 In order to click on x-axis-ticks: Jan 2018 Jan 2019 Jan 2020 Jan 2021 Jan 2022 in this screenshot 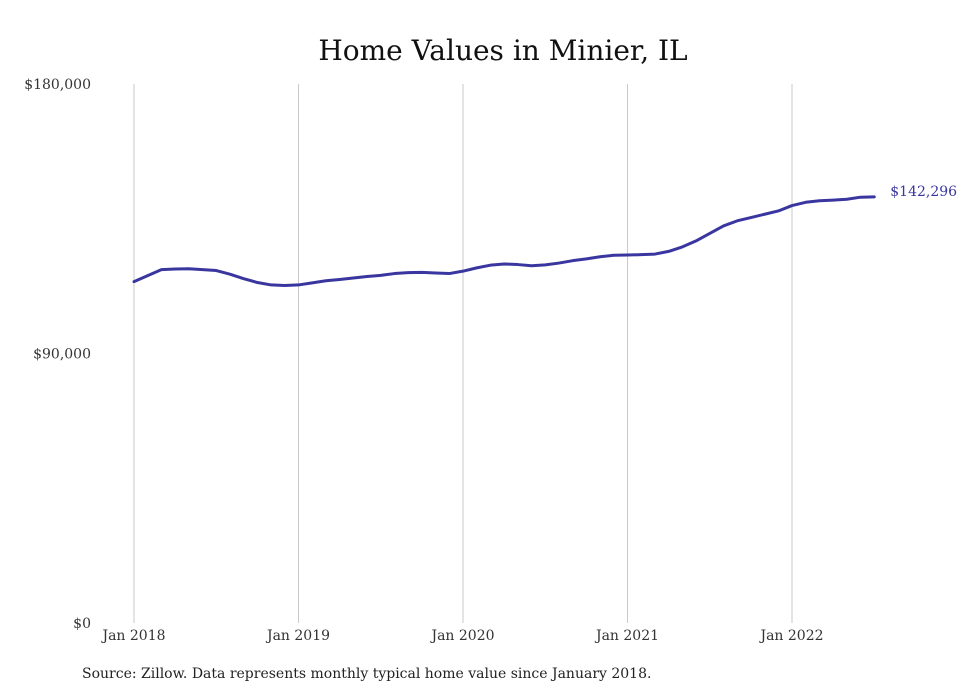, I will do `click(461, 636)`.